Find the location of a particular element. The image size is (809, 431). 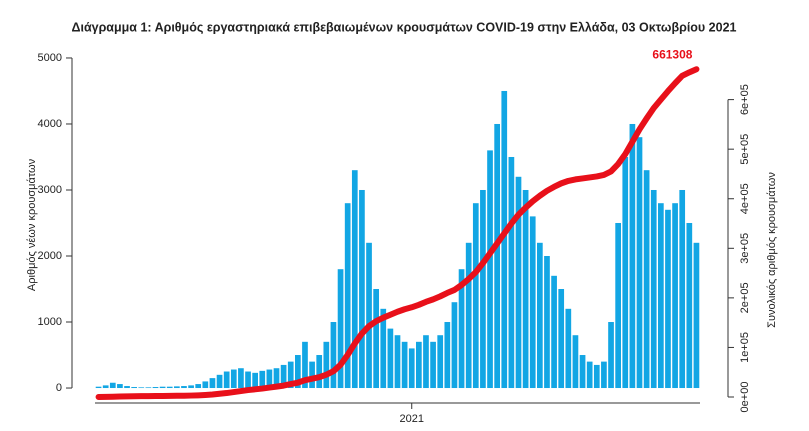

y-tick-label: 3000 is located at coordinates (50, 190).